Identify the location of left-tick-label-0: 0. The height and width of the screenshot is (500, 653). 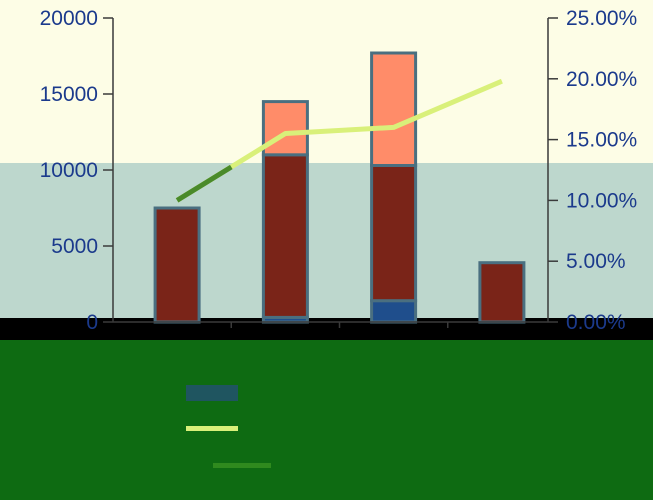
(92, 322).